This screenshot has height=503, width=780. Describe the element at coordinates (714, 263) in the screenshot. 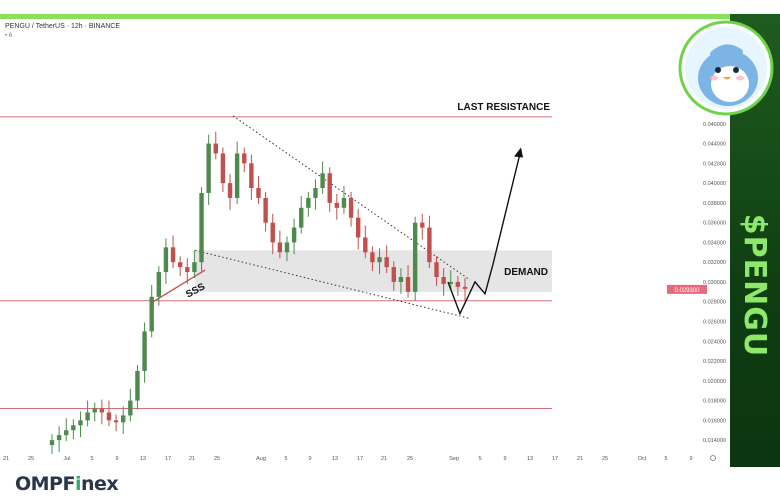

I see `y-tick-label: 0.032000` at that location.